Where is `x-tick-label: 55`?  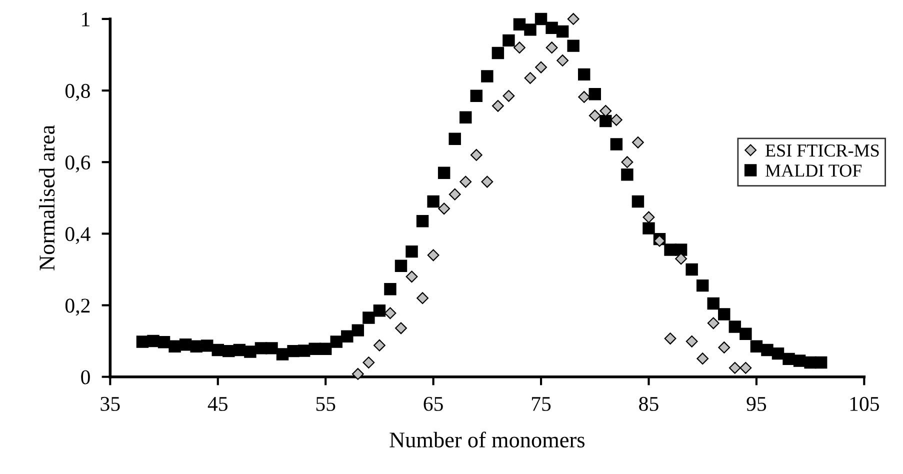
x-tick-label: 55 is located at coordinates (326, 404).